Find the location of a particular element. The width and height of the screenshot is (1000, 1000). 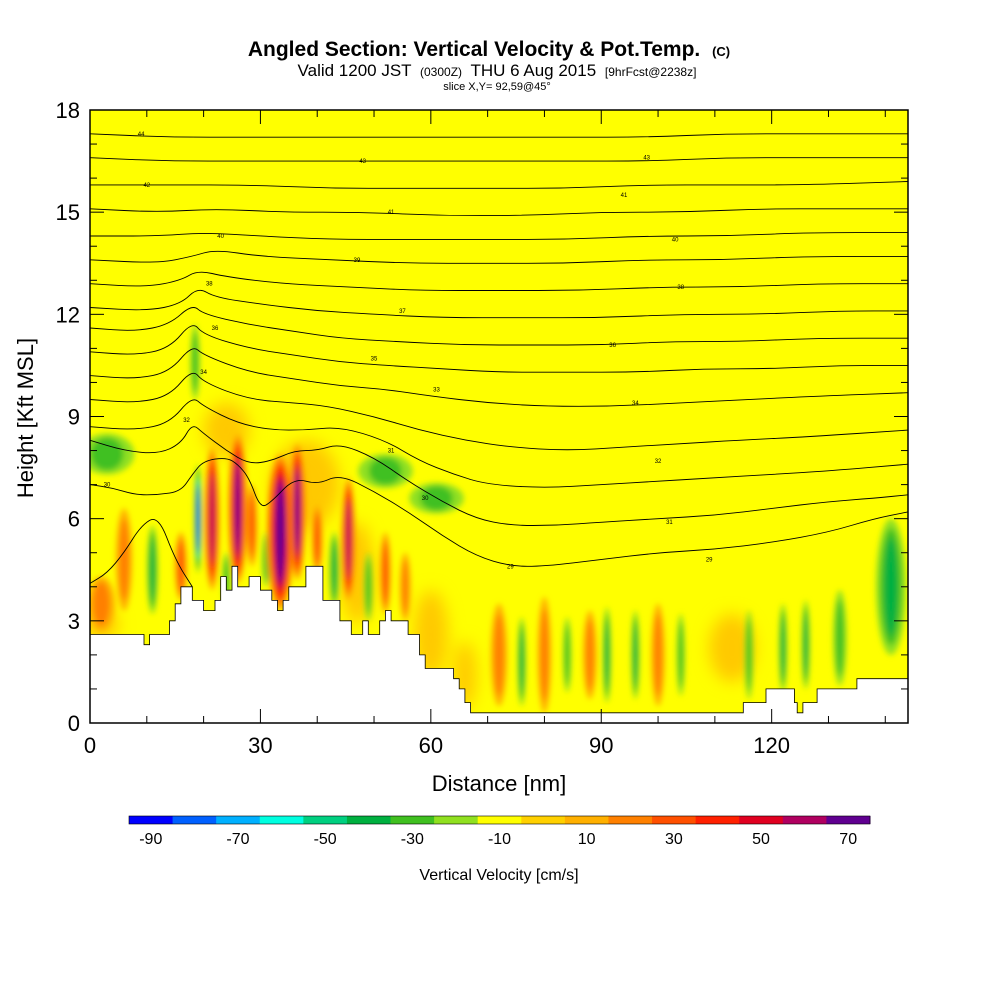

slice-label: slice X,Y= 92,59@45° is located at coordinates (497, 87).